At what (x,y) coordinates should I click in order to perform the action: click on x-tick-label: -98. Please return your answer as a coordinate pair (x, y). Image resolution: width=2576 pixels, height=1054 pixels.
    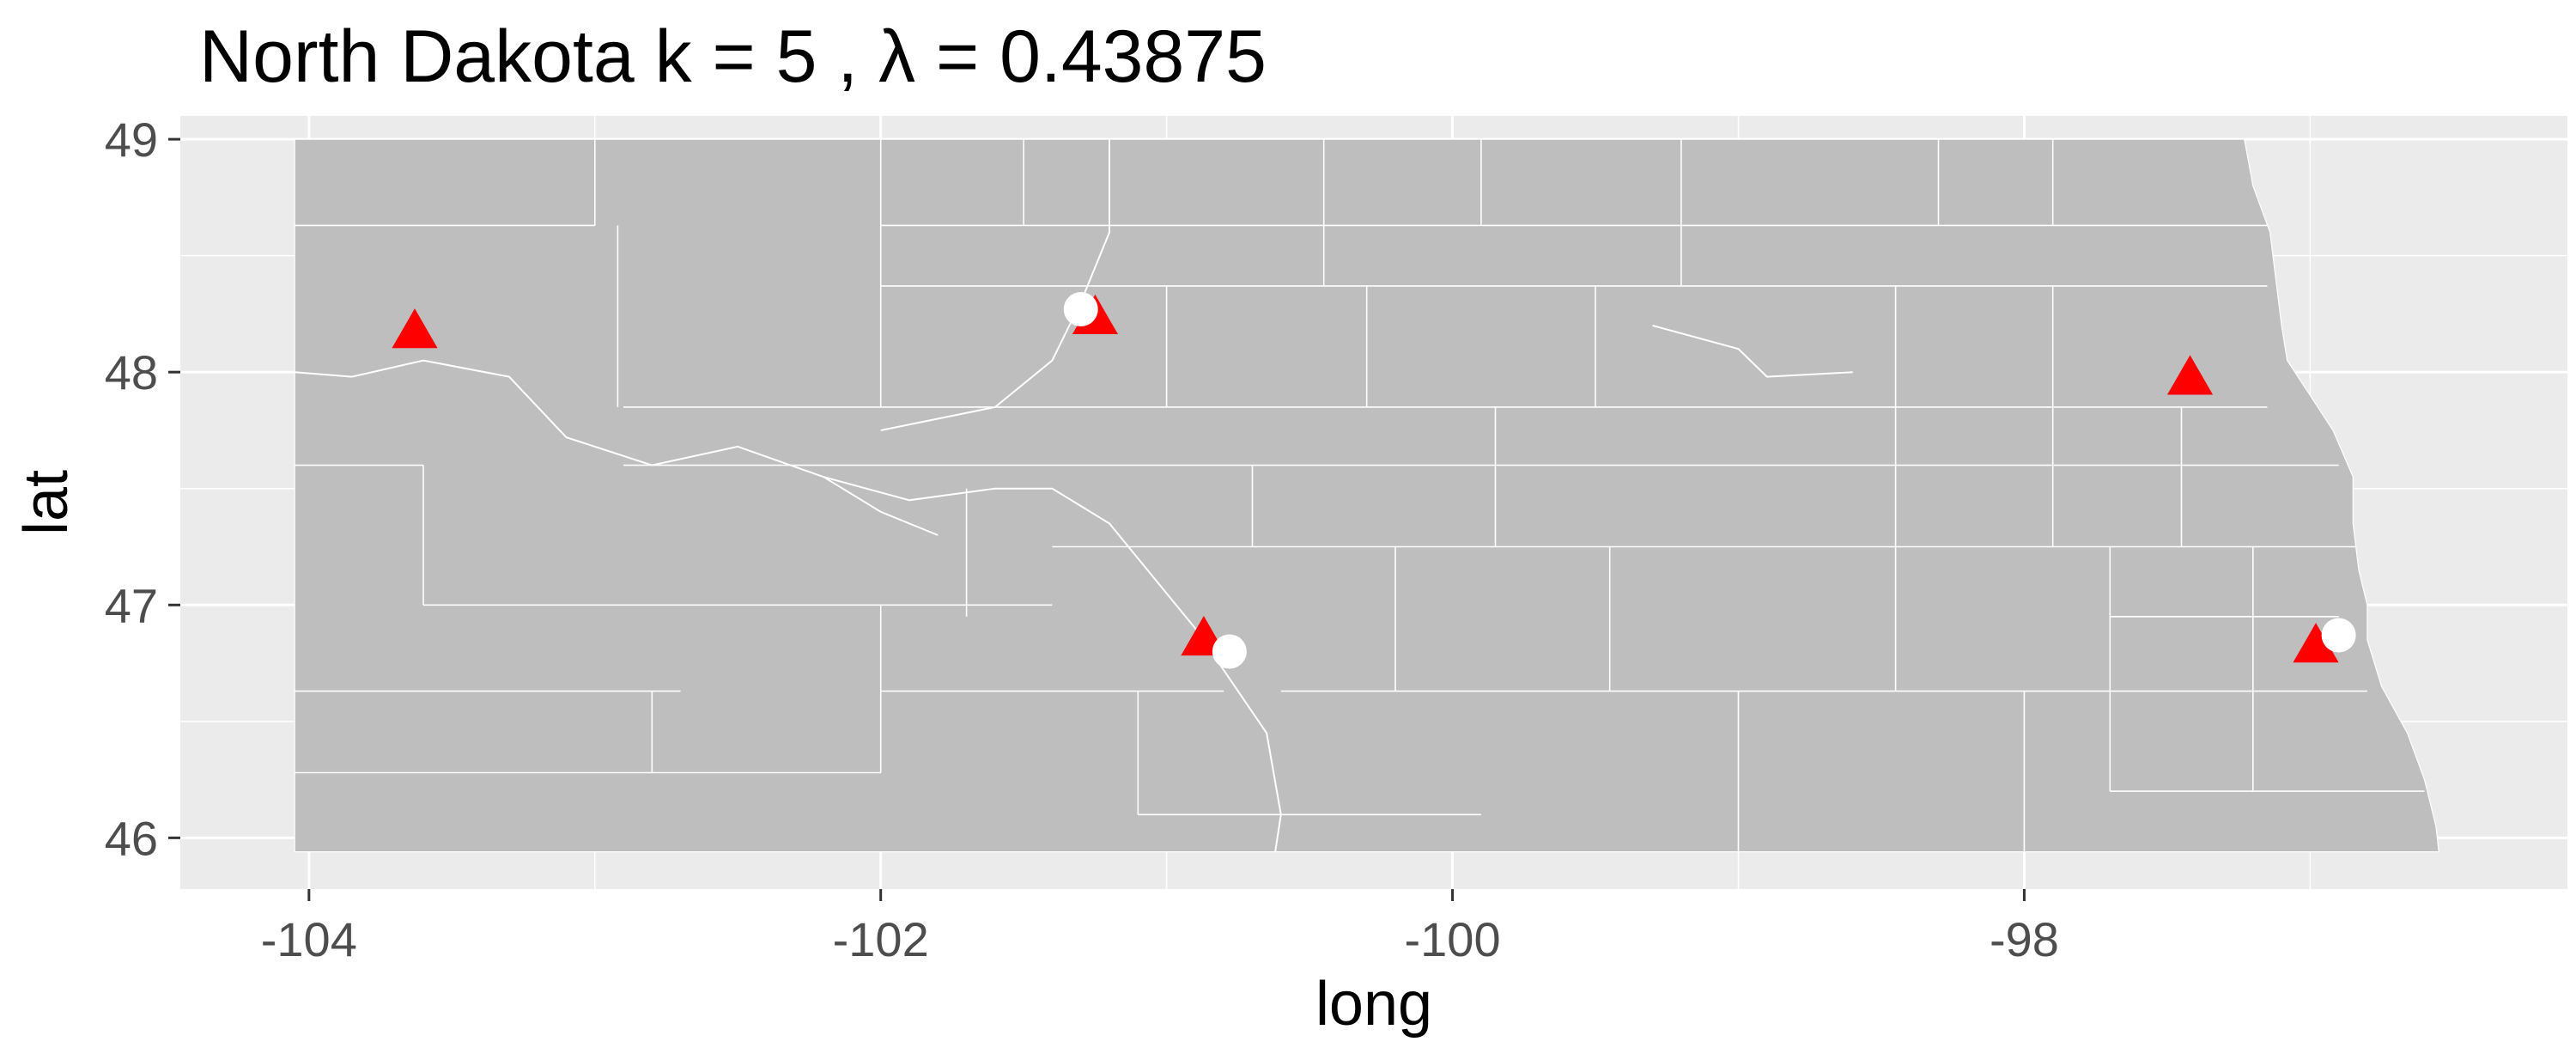
    Looking at the image, I should click on (2025, 939).